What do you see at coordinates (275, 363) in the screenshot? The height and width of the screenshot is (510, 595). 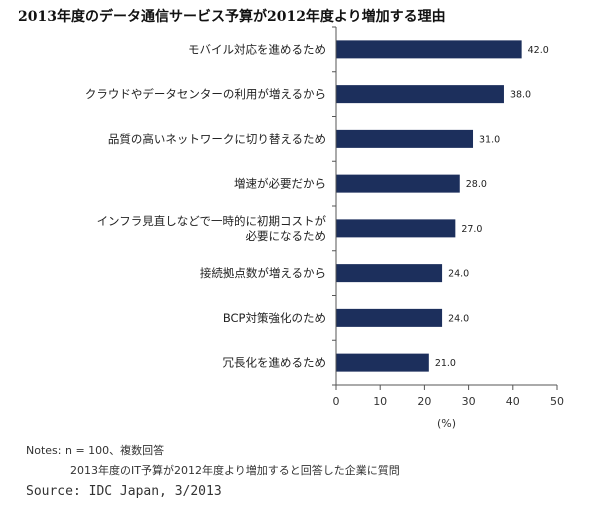 I see `category-label: 冗長化を進めるため` at bounding box center [275, 363].